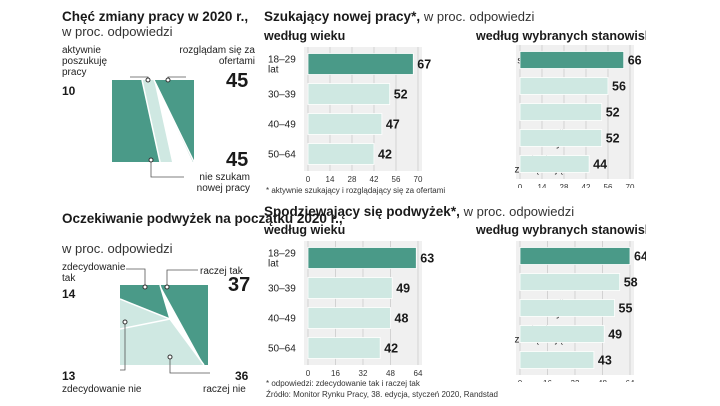 The height and width of the screenshot is (406, 720). What do you see at coordinates (145, 302) in the screenshot?
I see `pie2-slice-def-yes` at bounding box center [145, 302].